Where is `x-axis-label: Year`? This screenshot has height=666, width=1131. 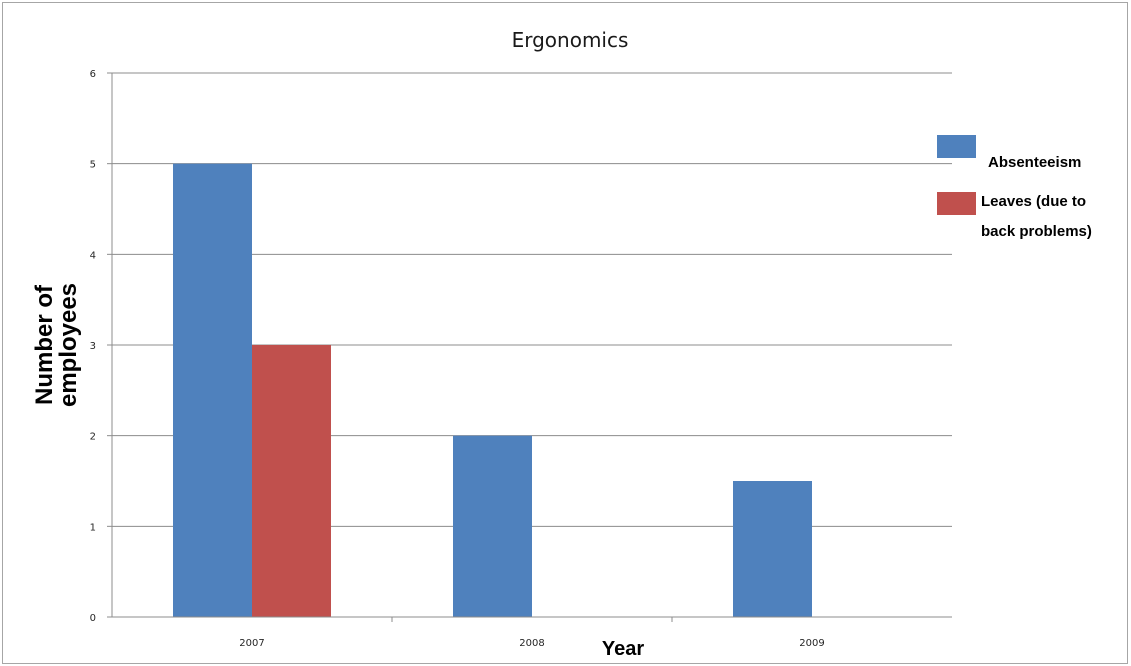 x-axis-label: Year is located at coordinates (623, 649).